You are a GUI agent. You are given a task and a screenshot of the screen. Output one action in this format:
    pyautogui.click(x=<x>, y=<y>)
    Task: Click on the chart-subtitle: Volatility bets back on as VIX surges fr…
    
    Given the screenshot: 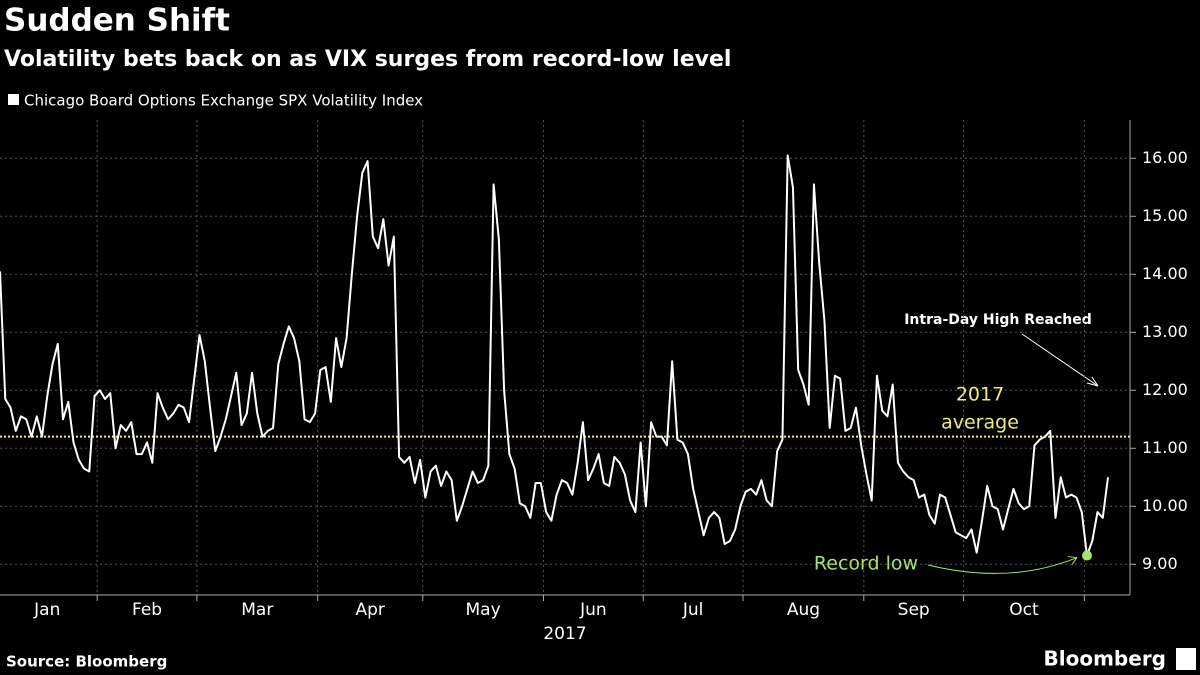 What is the action you would take?
    pyautogui.click(x=367, y=59)
    